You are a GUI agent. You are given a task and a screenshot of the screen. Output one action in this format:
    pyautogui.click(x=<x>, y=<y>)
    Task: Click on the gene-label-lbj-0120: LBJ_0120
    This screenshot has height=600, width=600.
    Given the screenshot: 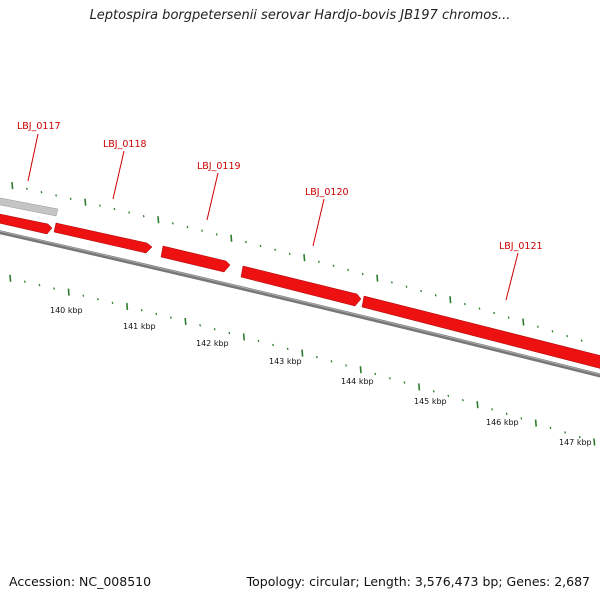 What is the action you would take?
    pyautogui.click(x=327, y=192)
    